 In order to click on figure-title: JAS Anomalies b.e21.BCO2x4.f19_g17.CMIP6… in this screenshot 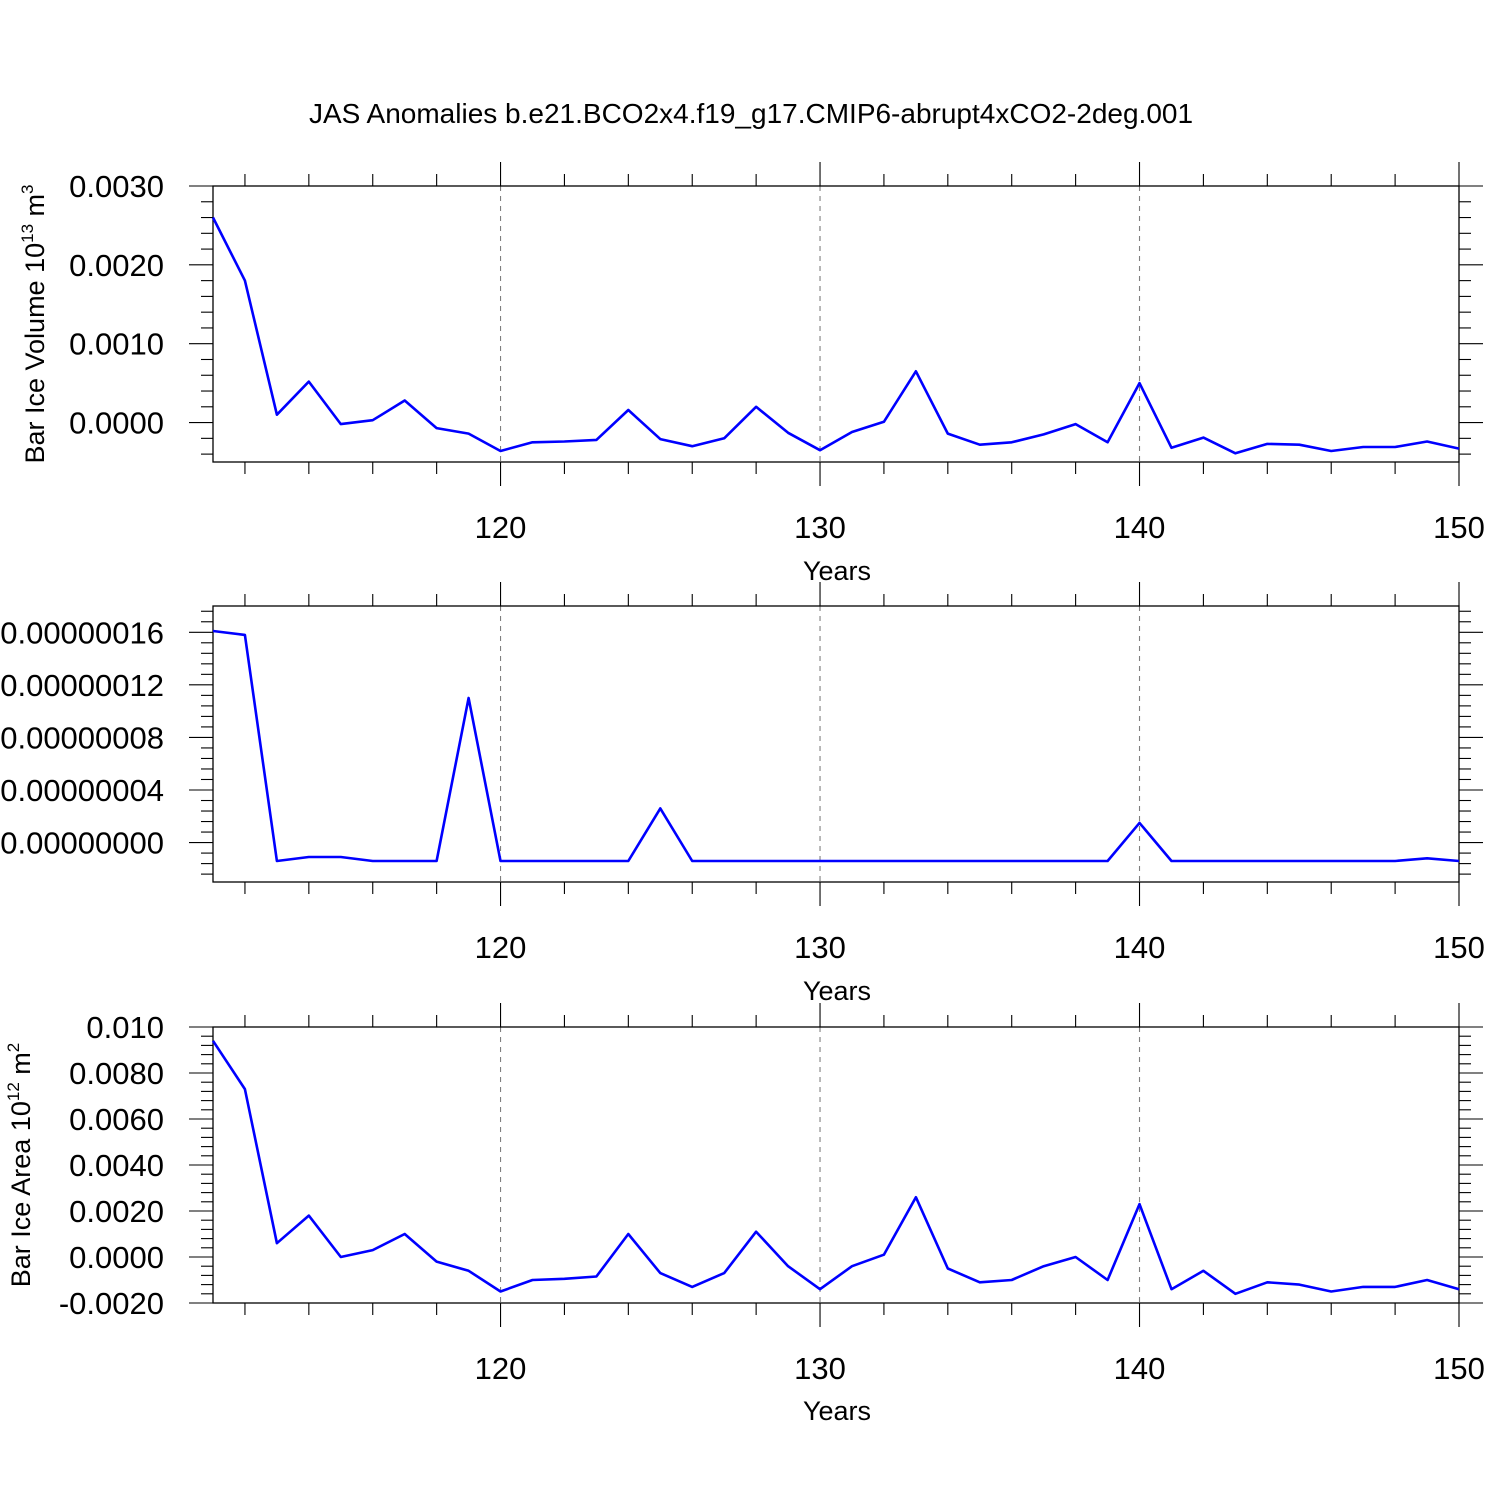, I will do `click(751, 113)`.